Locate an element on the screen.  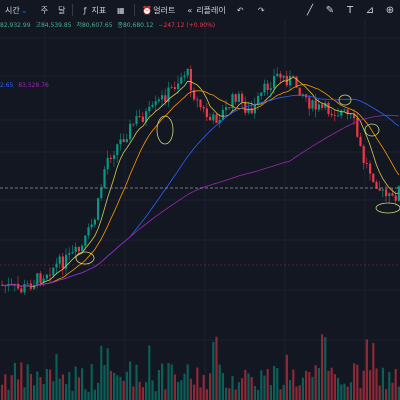
drawn-ellipse is located at coordinates (85, 258).